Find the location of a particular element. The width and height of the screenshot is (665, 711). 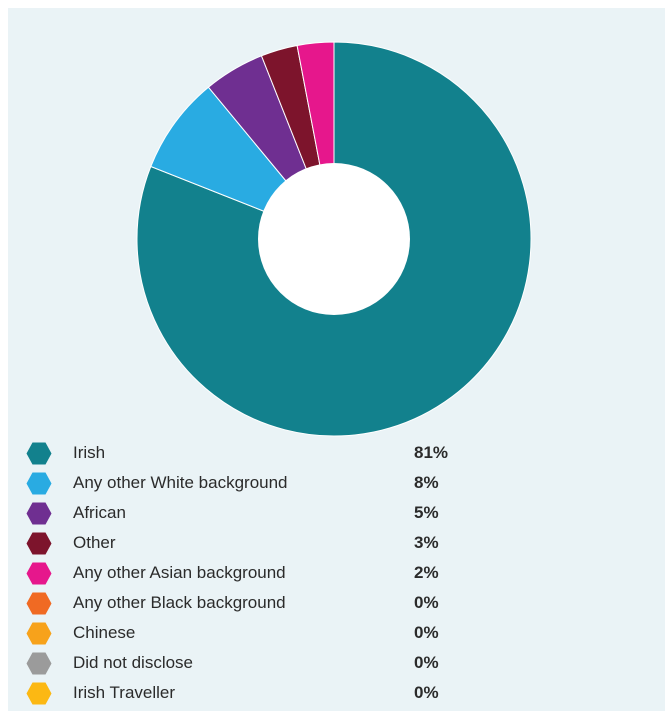

legend-value: 5% is located at coordinates (426, 512).